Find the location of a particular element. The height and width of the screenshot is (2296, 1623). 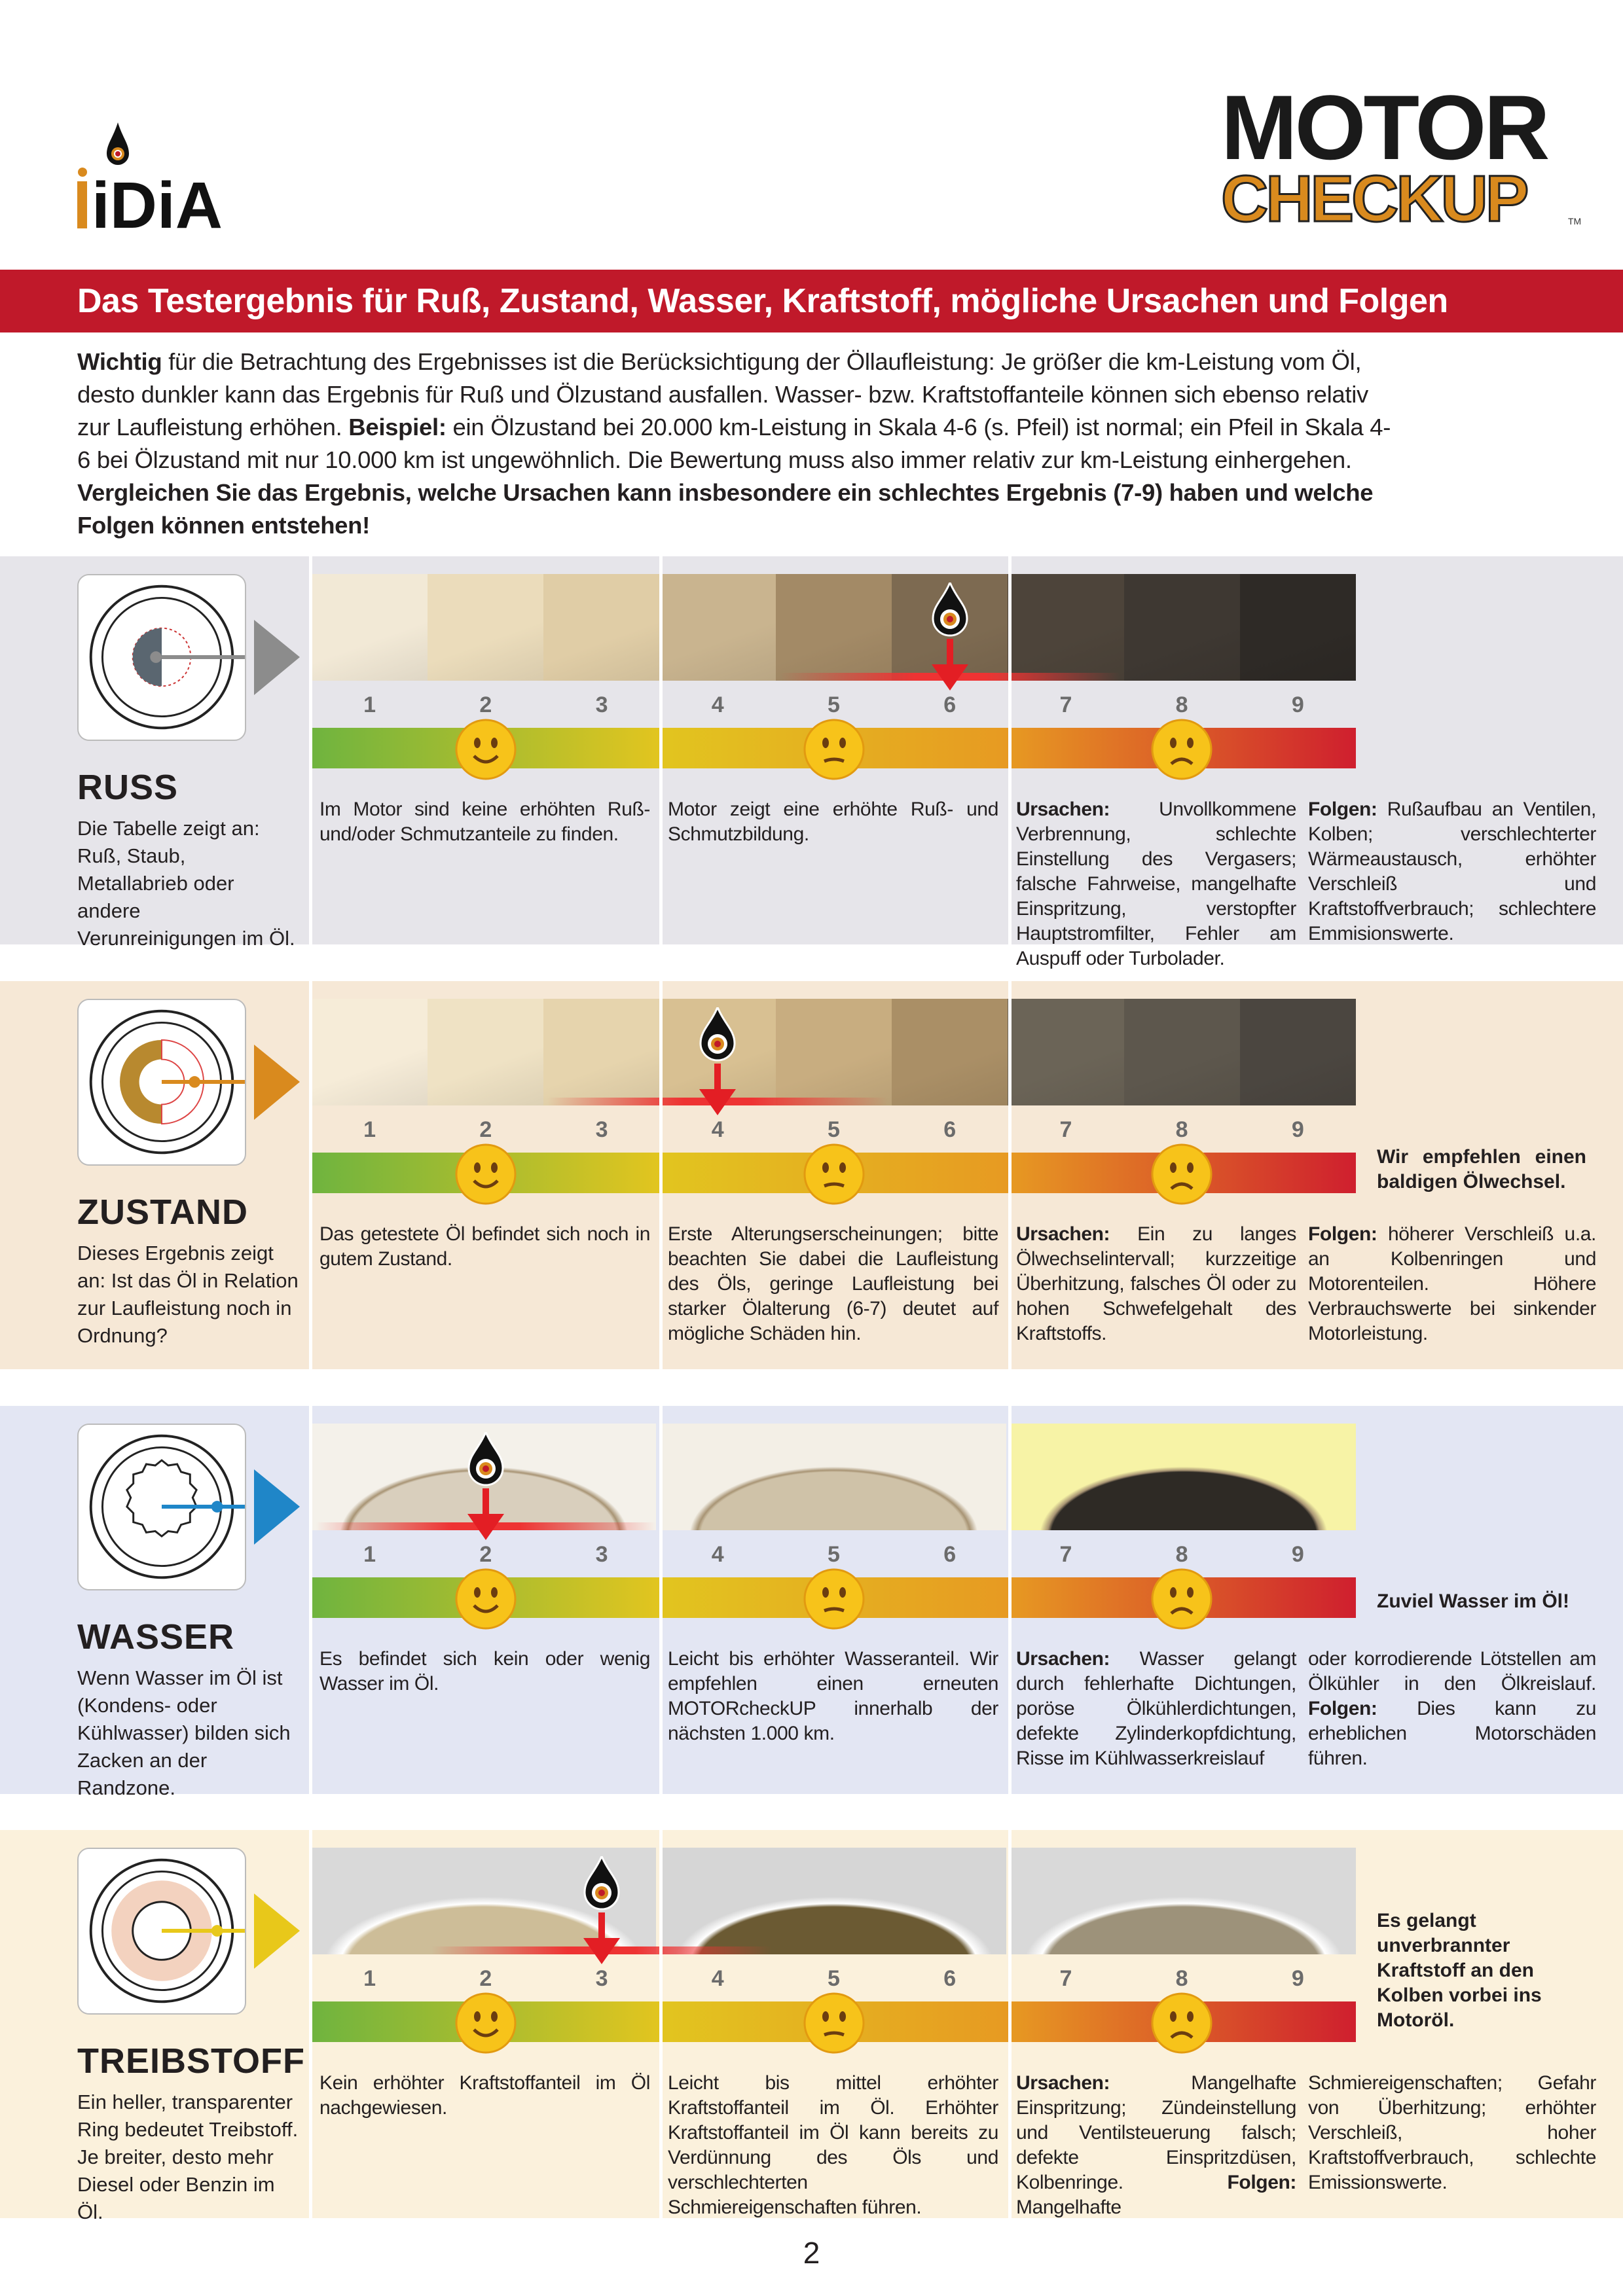

scale-number: 6 is located at coordinates (950, 704).